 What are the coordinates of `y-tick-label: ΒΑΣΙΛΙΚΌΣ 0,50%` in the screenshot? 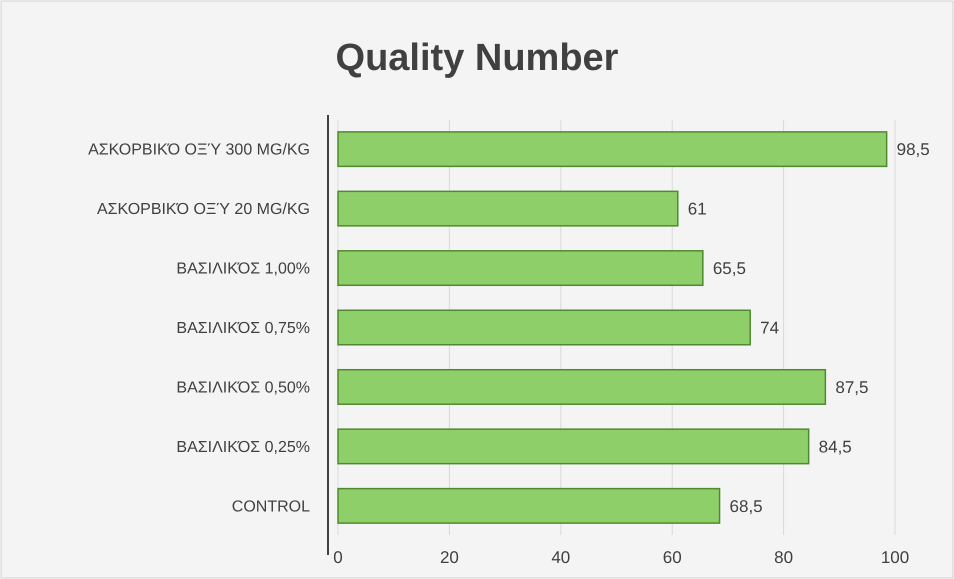 It's located at (243, 388).